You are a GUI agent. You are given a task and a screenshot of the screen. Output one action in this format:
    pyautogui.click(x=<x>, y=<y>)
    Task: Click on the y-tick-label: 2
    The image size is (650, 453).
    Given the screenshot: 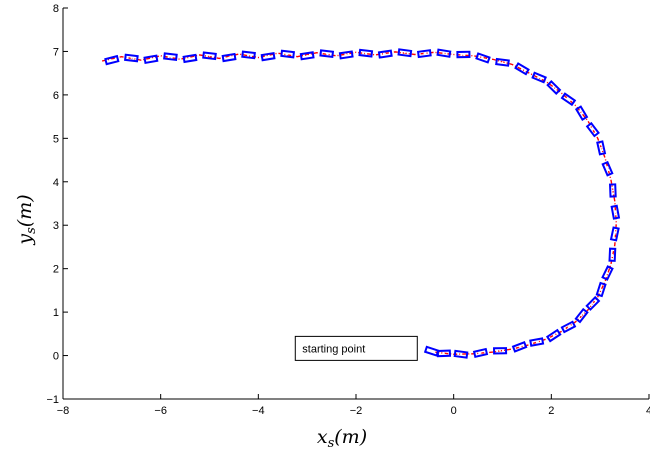 What is the action you would take?
    pyautogui.click(x=56, y=270)
    